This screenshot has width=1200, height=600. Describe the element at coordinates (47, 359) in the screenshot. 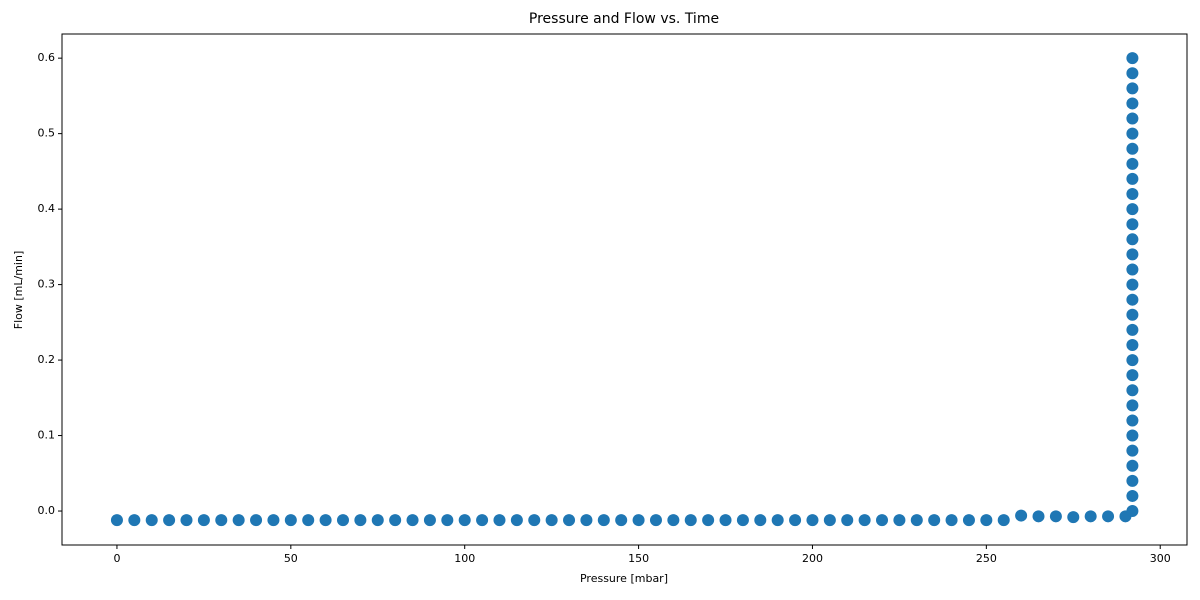

I see `y-tick-label: 0.2` at that location.